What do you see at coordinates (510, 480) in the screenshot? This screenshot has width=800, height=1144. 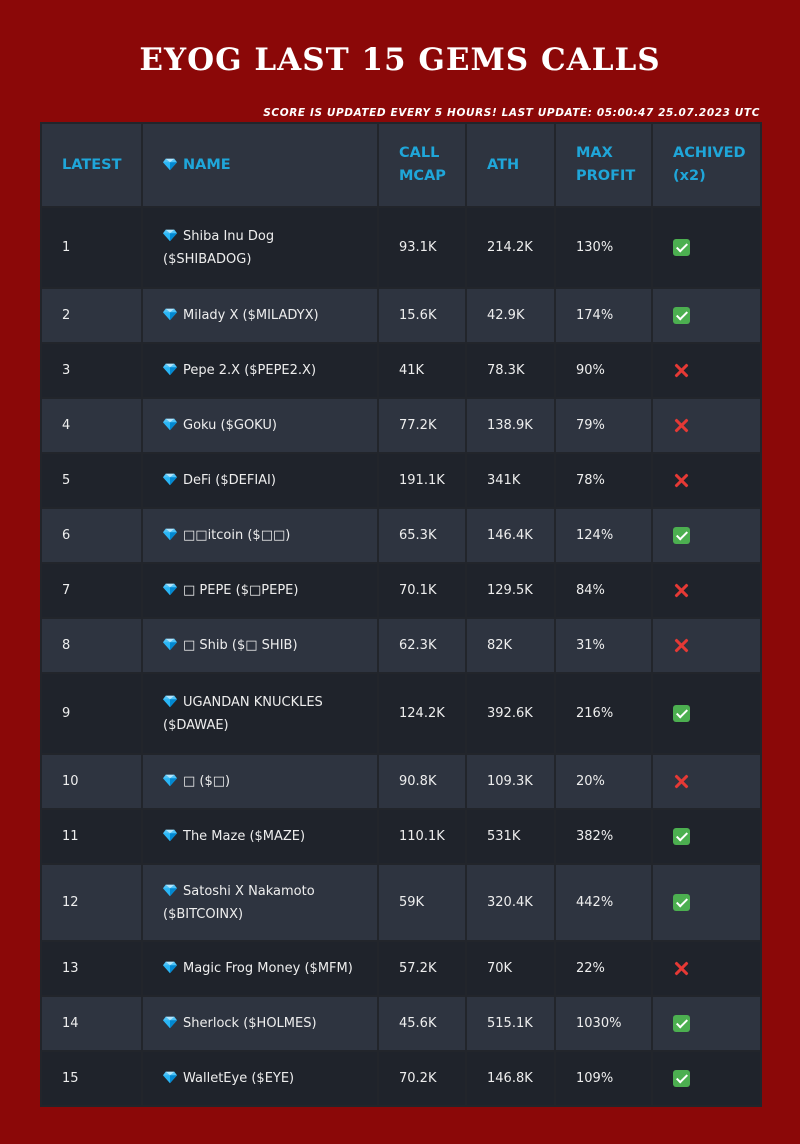 I see `cell-ath: 341K` at bounding box center [510, 480].